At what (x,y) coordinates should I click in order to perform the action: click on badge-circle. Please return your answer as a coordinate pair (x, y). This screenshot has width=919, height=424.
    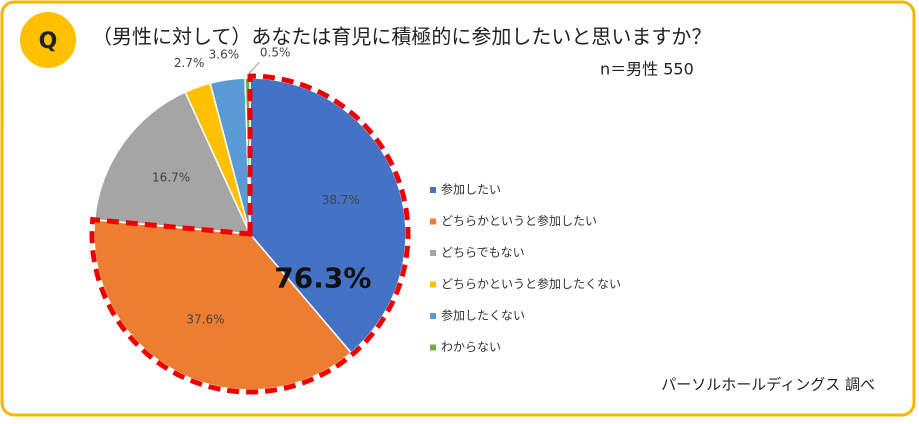
    Looking at the image, I should click on (48, 40).